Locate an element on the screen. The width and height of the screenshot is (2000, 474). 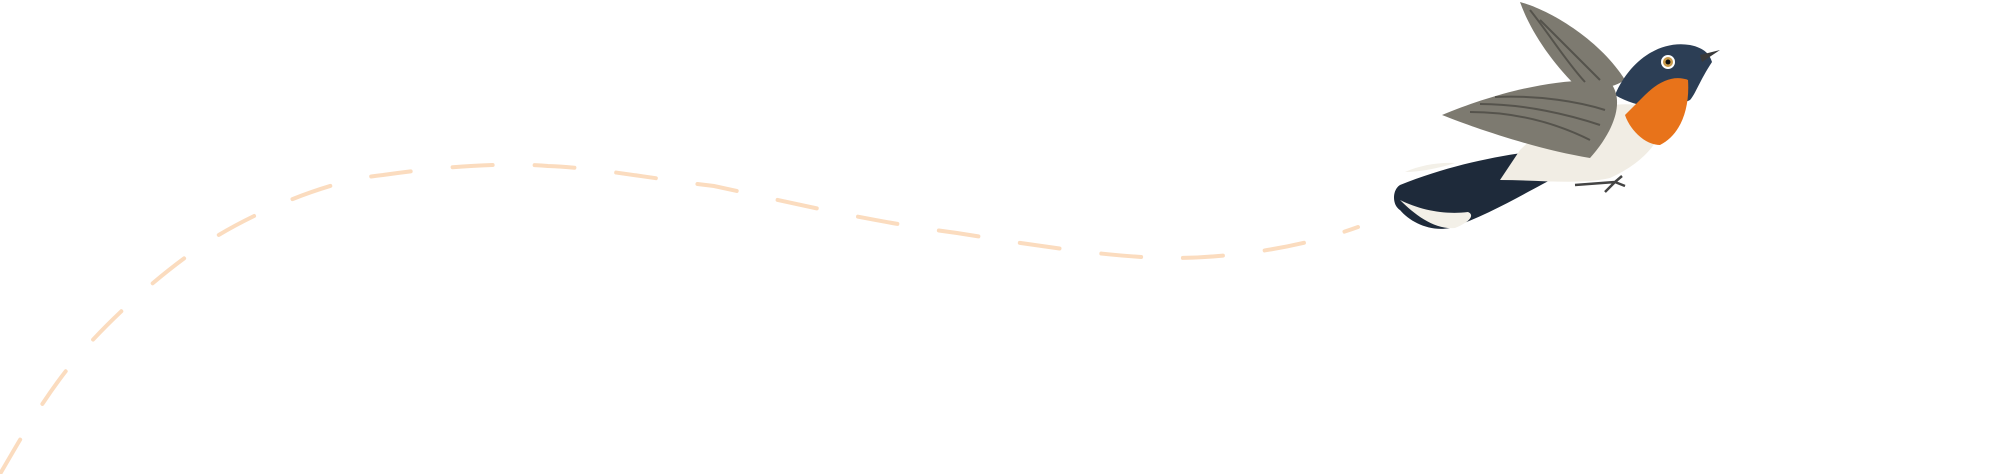
bird-illustration is located at coordinates (1557, 115).